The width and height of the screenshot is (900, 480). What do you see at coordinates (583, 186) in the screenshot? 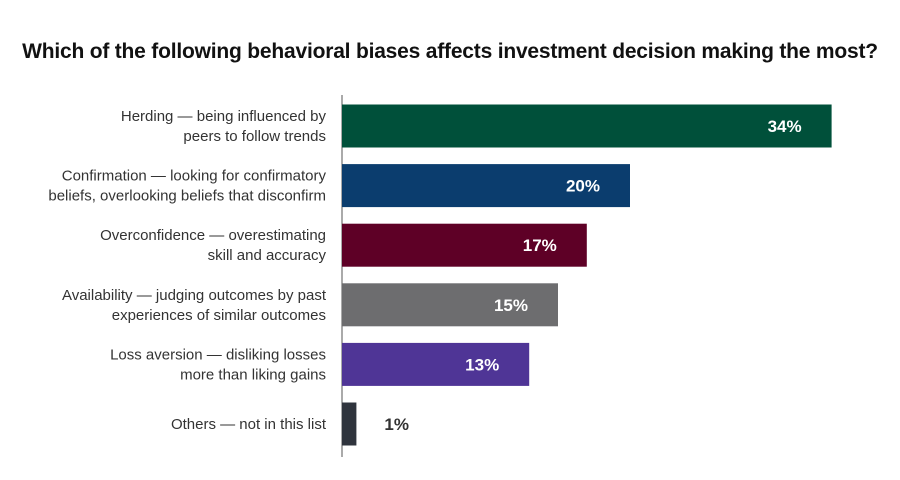
I see `value-label-2: 20%` at bounding box center [583, 186].